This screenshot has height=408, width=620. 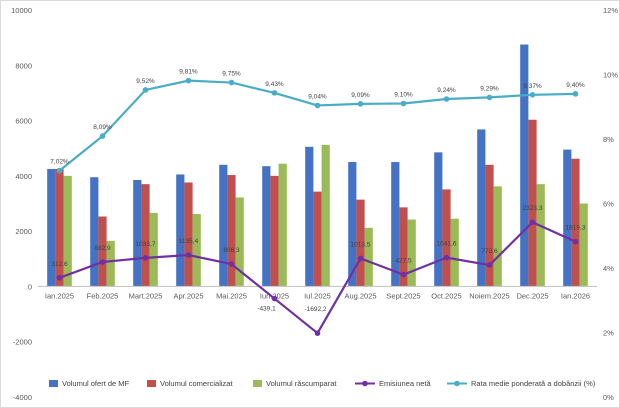 I want to click on y-right-tick-label: 4%, so click(x=608, y=268).